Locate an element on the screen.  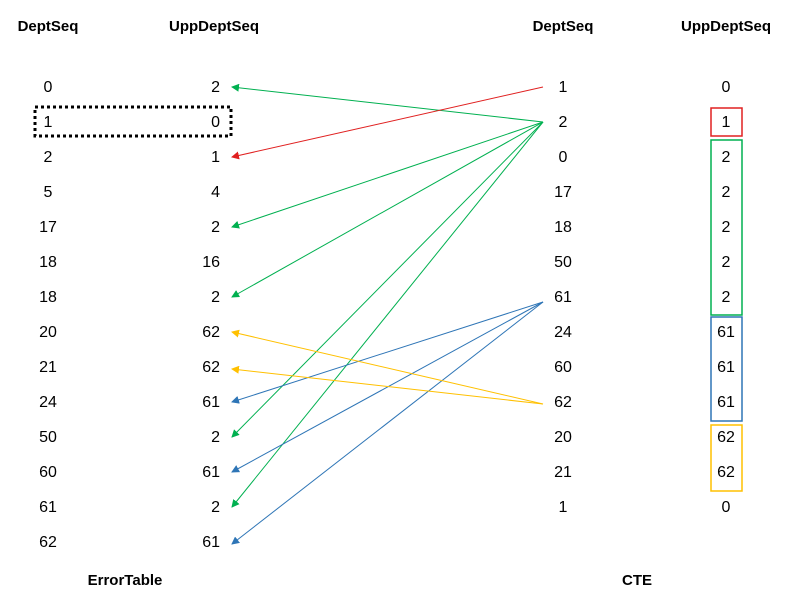
table-cell: 5 is located at coordinates (48, 192).